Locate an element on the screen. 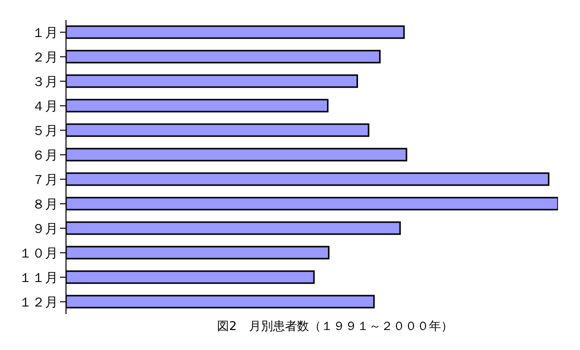  y-tick-label: ７月 is located at coordinates (45, 180).